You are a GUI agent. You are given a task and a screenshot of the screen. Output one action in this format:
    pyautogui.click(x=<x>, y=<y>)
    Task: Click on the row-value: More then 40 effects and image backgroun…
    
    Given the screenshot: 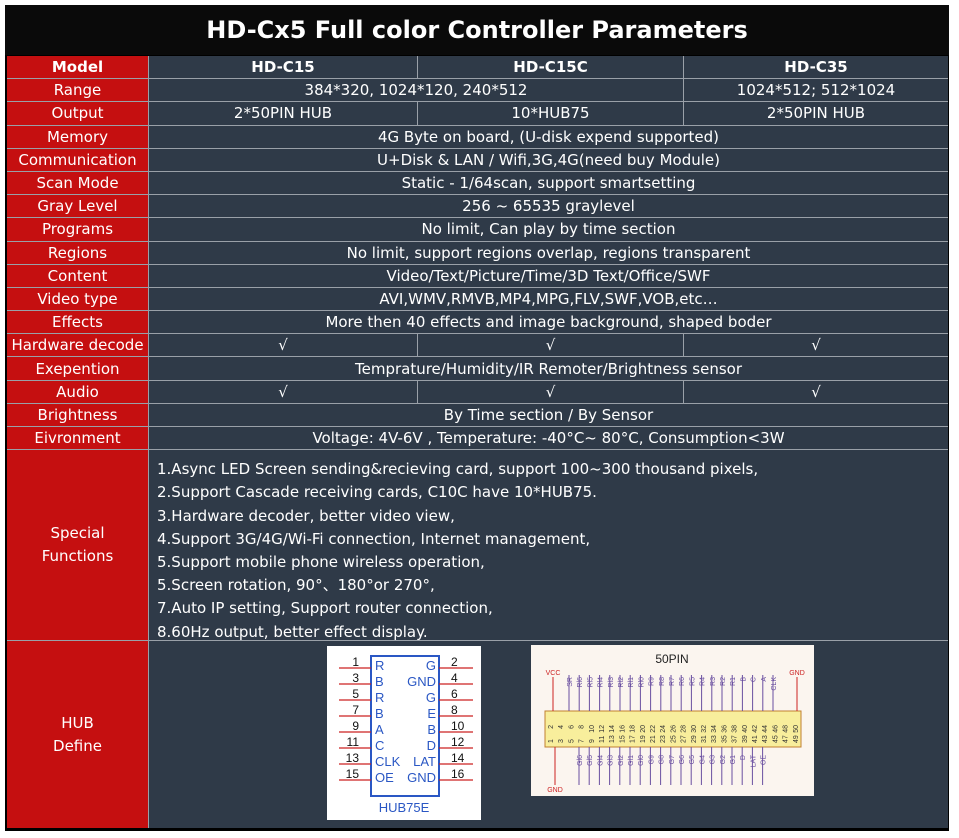 What is the action you would take?
    pyautogui.click(x=548, y=322)
    